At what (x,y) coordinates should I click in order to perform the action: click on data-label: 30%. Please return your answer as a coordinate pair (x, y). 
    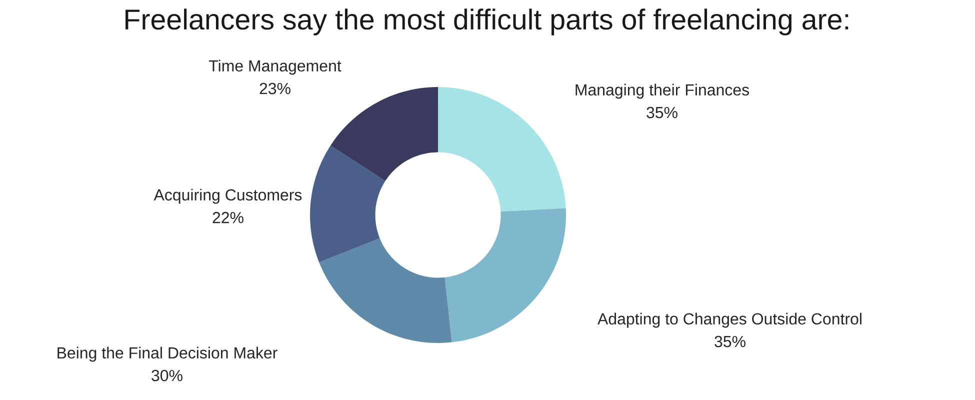
    Looking at the image, I should click on (167, 376).